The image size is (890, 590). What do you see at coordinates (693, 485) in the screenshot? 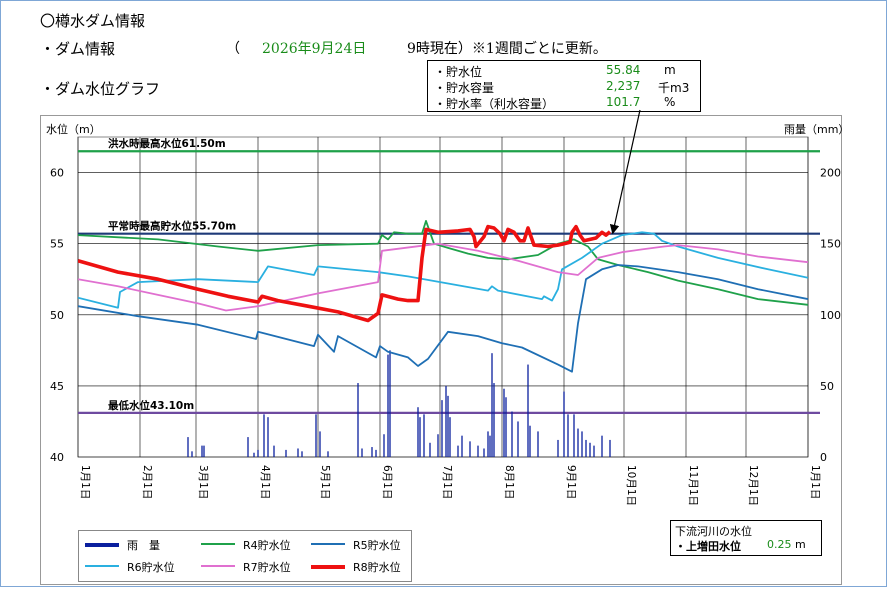
I see `x-tick-label: 11月1日` at bounding box center [693, 485].